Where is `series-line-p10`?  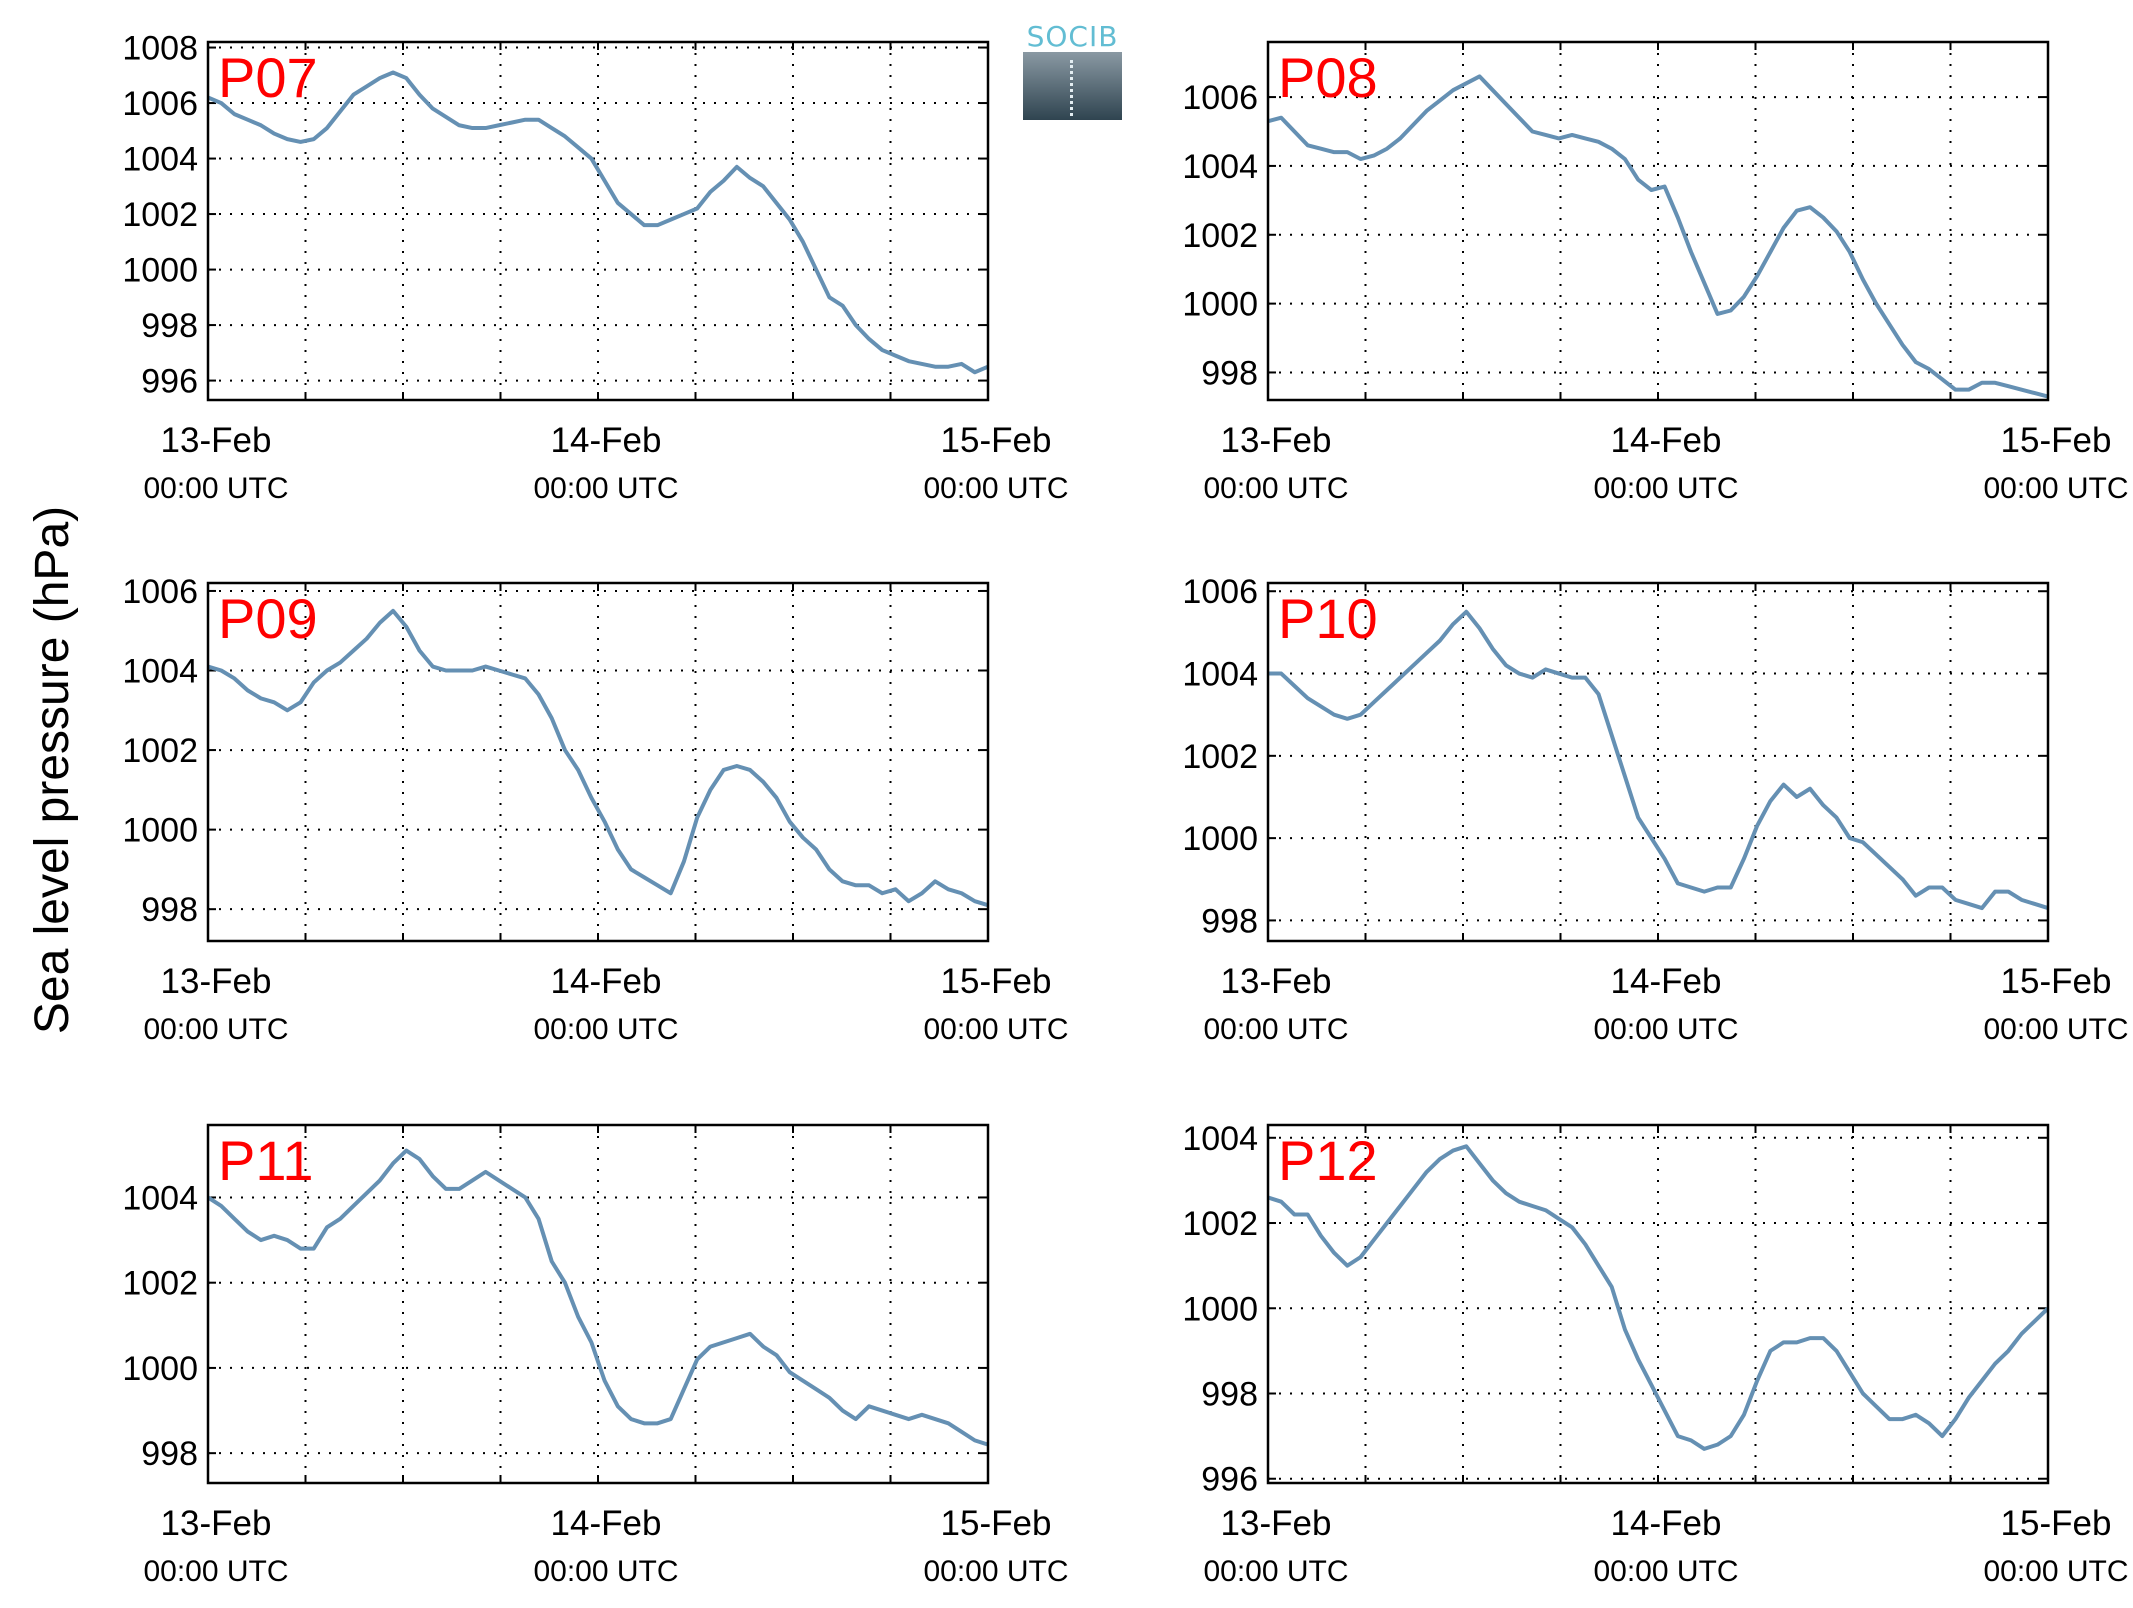 series-line-p10 is located at coordinates (1658, 760).